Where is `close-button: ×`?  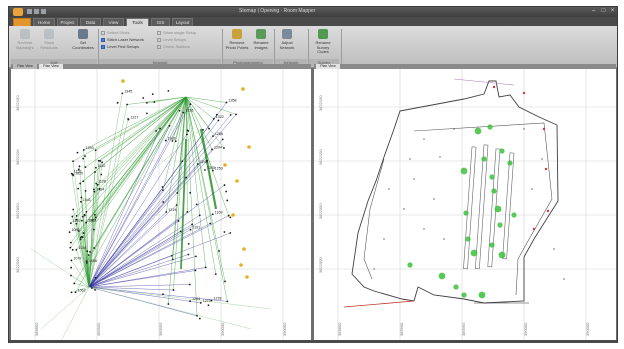 close-button: × is located at coordinates (612, 11).